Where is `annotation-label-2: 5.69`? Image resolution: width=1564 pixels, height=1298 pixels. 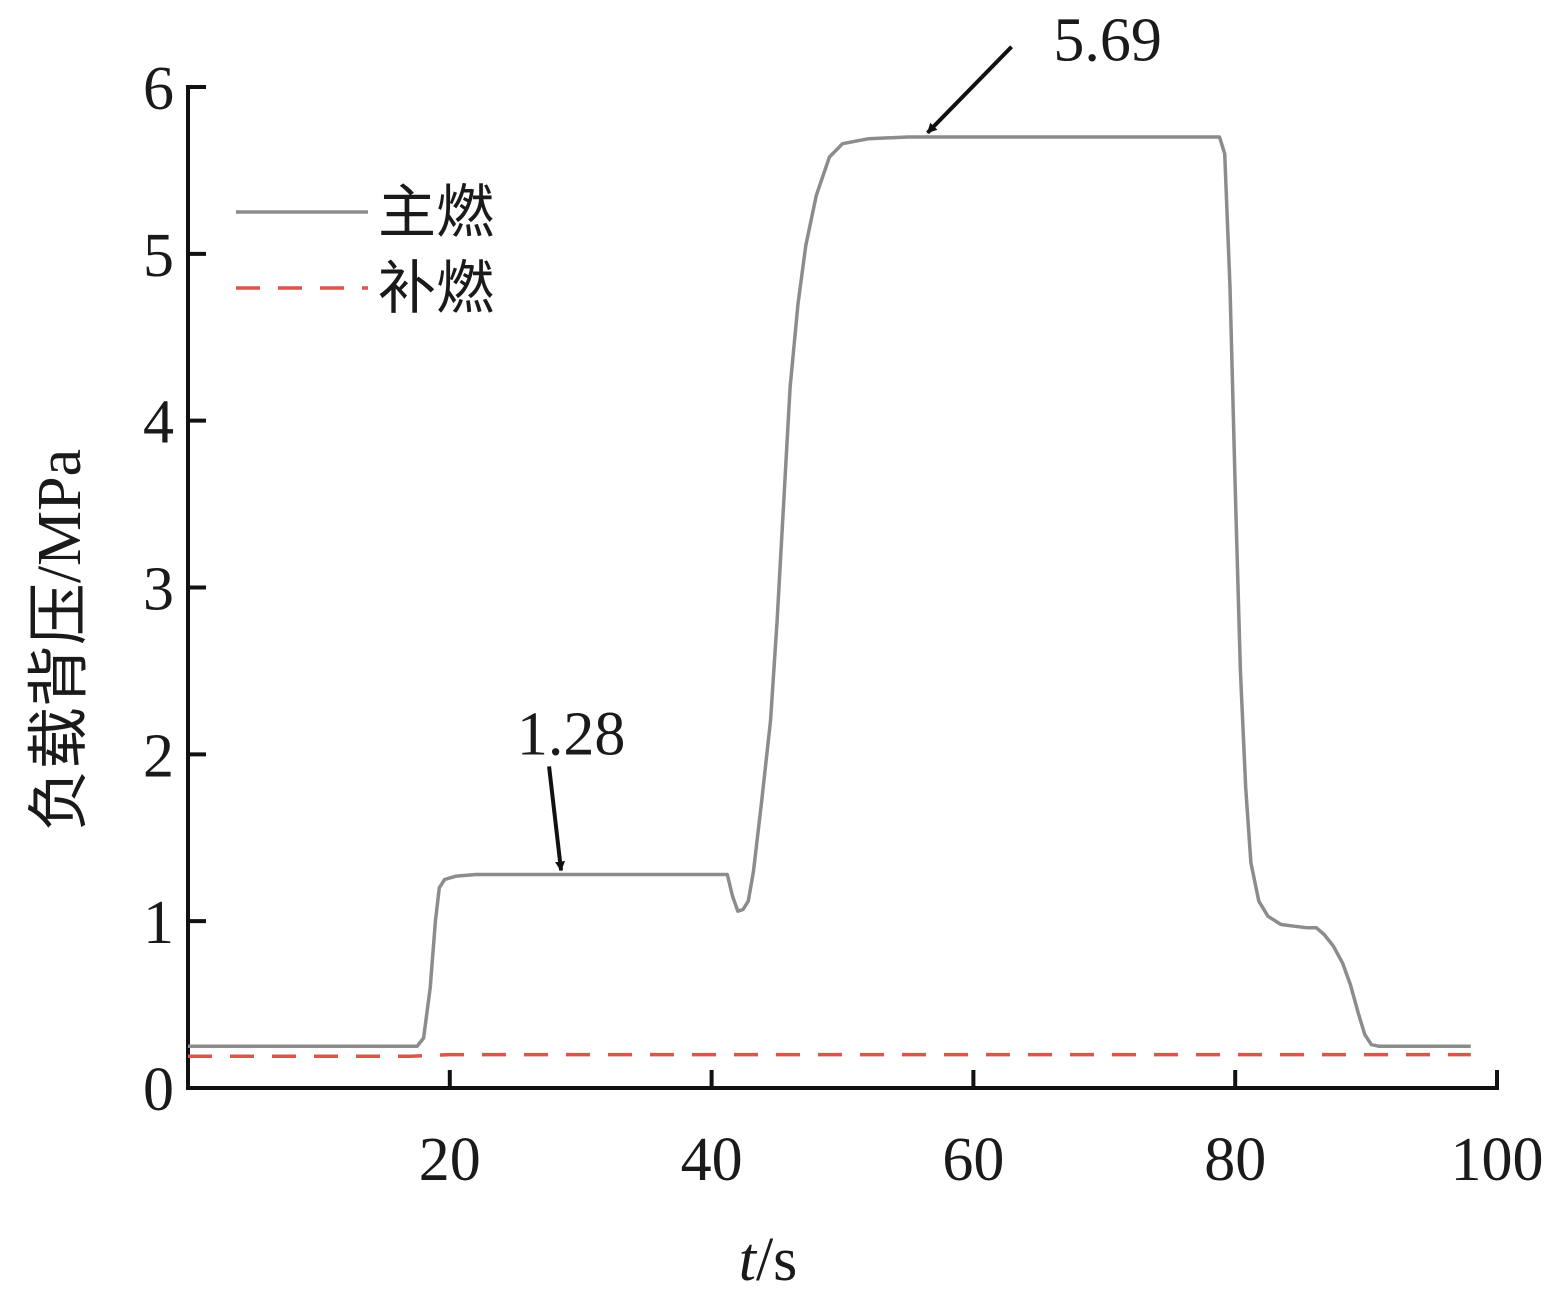
annotation-label-2: 5.69 is located at coordinates (1107, 41).